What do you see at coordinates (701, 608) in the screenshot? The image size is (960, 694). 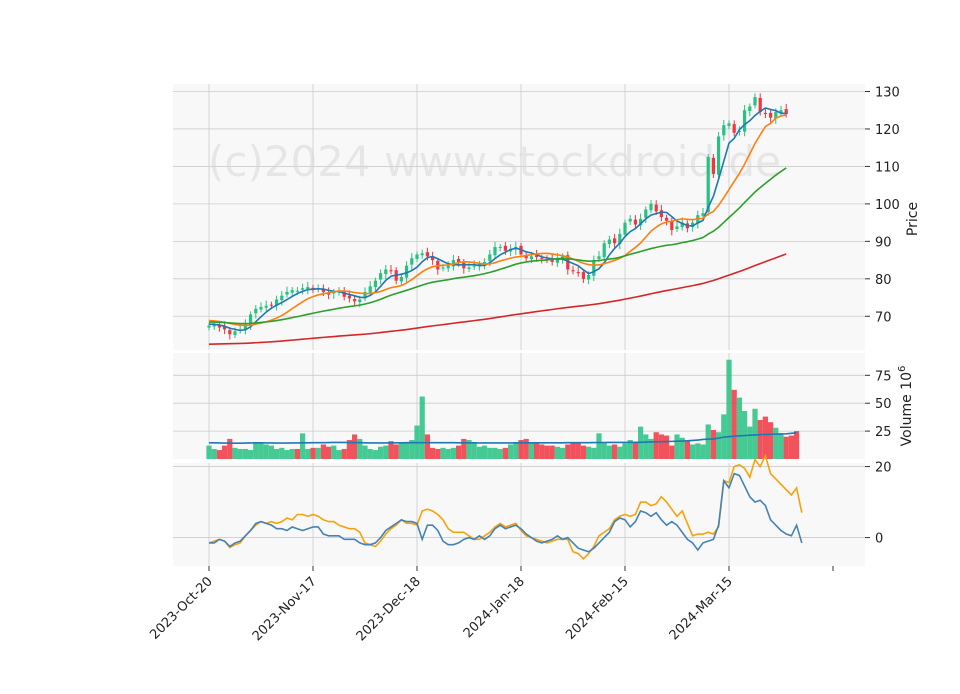 I see `x-tick-label: 2024-Mar-15` at bounding box center [701, 608].